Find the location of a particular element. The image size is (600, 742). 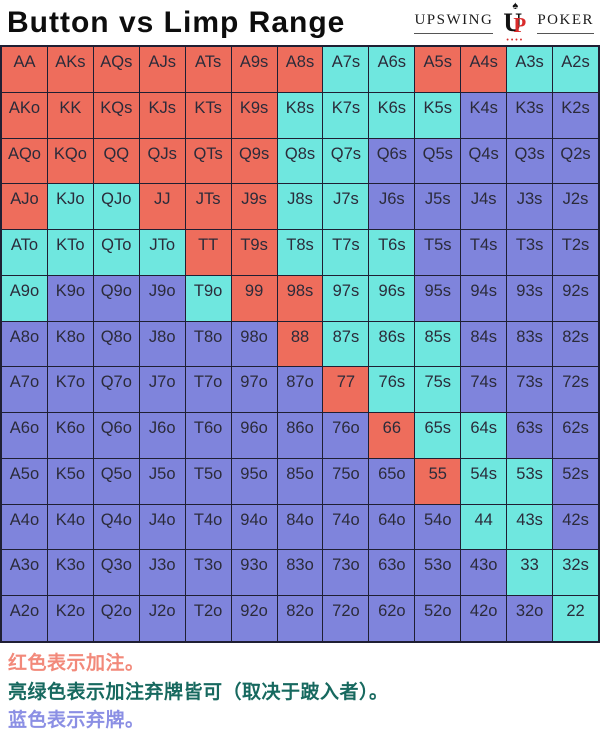

hand-cell-Q2s: Q2s is located at coordinates (575, 161).